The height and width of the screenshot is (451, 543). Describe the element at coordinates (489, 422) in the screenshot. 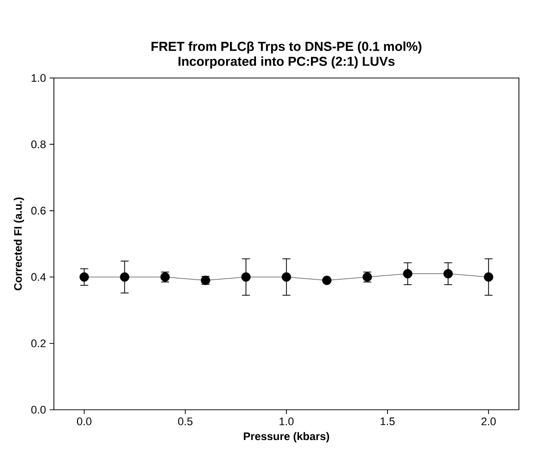

I see `x-tick-label: 2.0` at that location.